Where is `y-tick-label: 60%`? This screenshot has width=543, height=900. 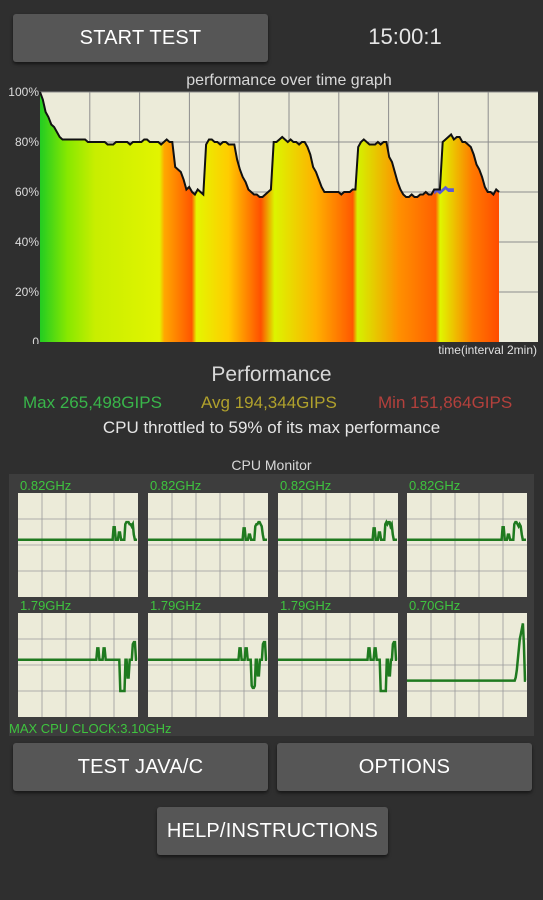 y-tick-label: 60% is located at coordinates (27, 192).